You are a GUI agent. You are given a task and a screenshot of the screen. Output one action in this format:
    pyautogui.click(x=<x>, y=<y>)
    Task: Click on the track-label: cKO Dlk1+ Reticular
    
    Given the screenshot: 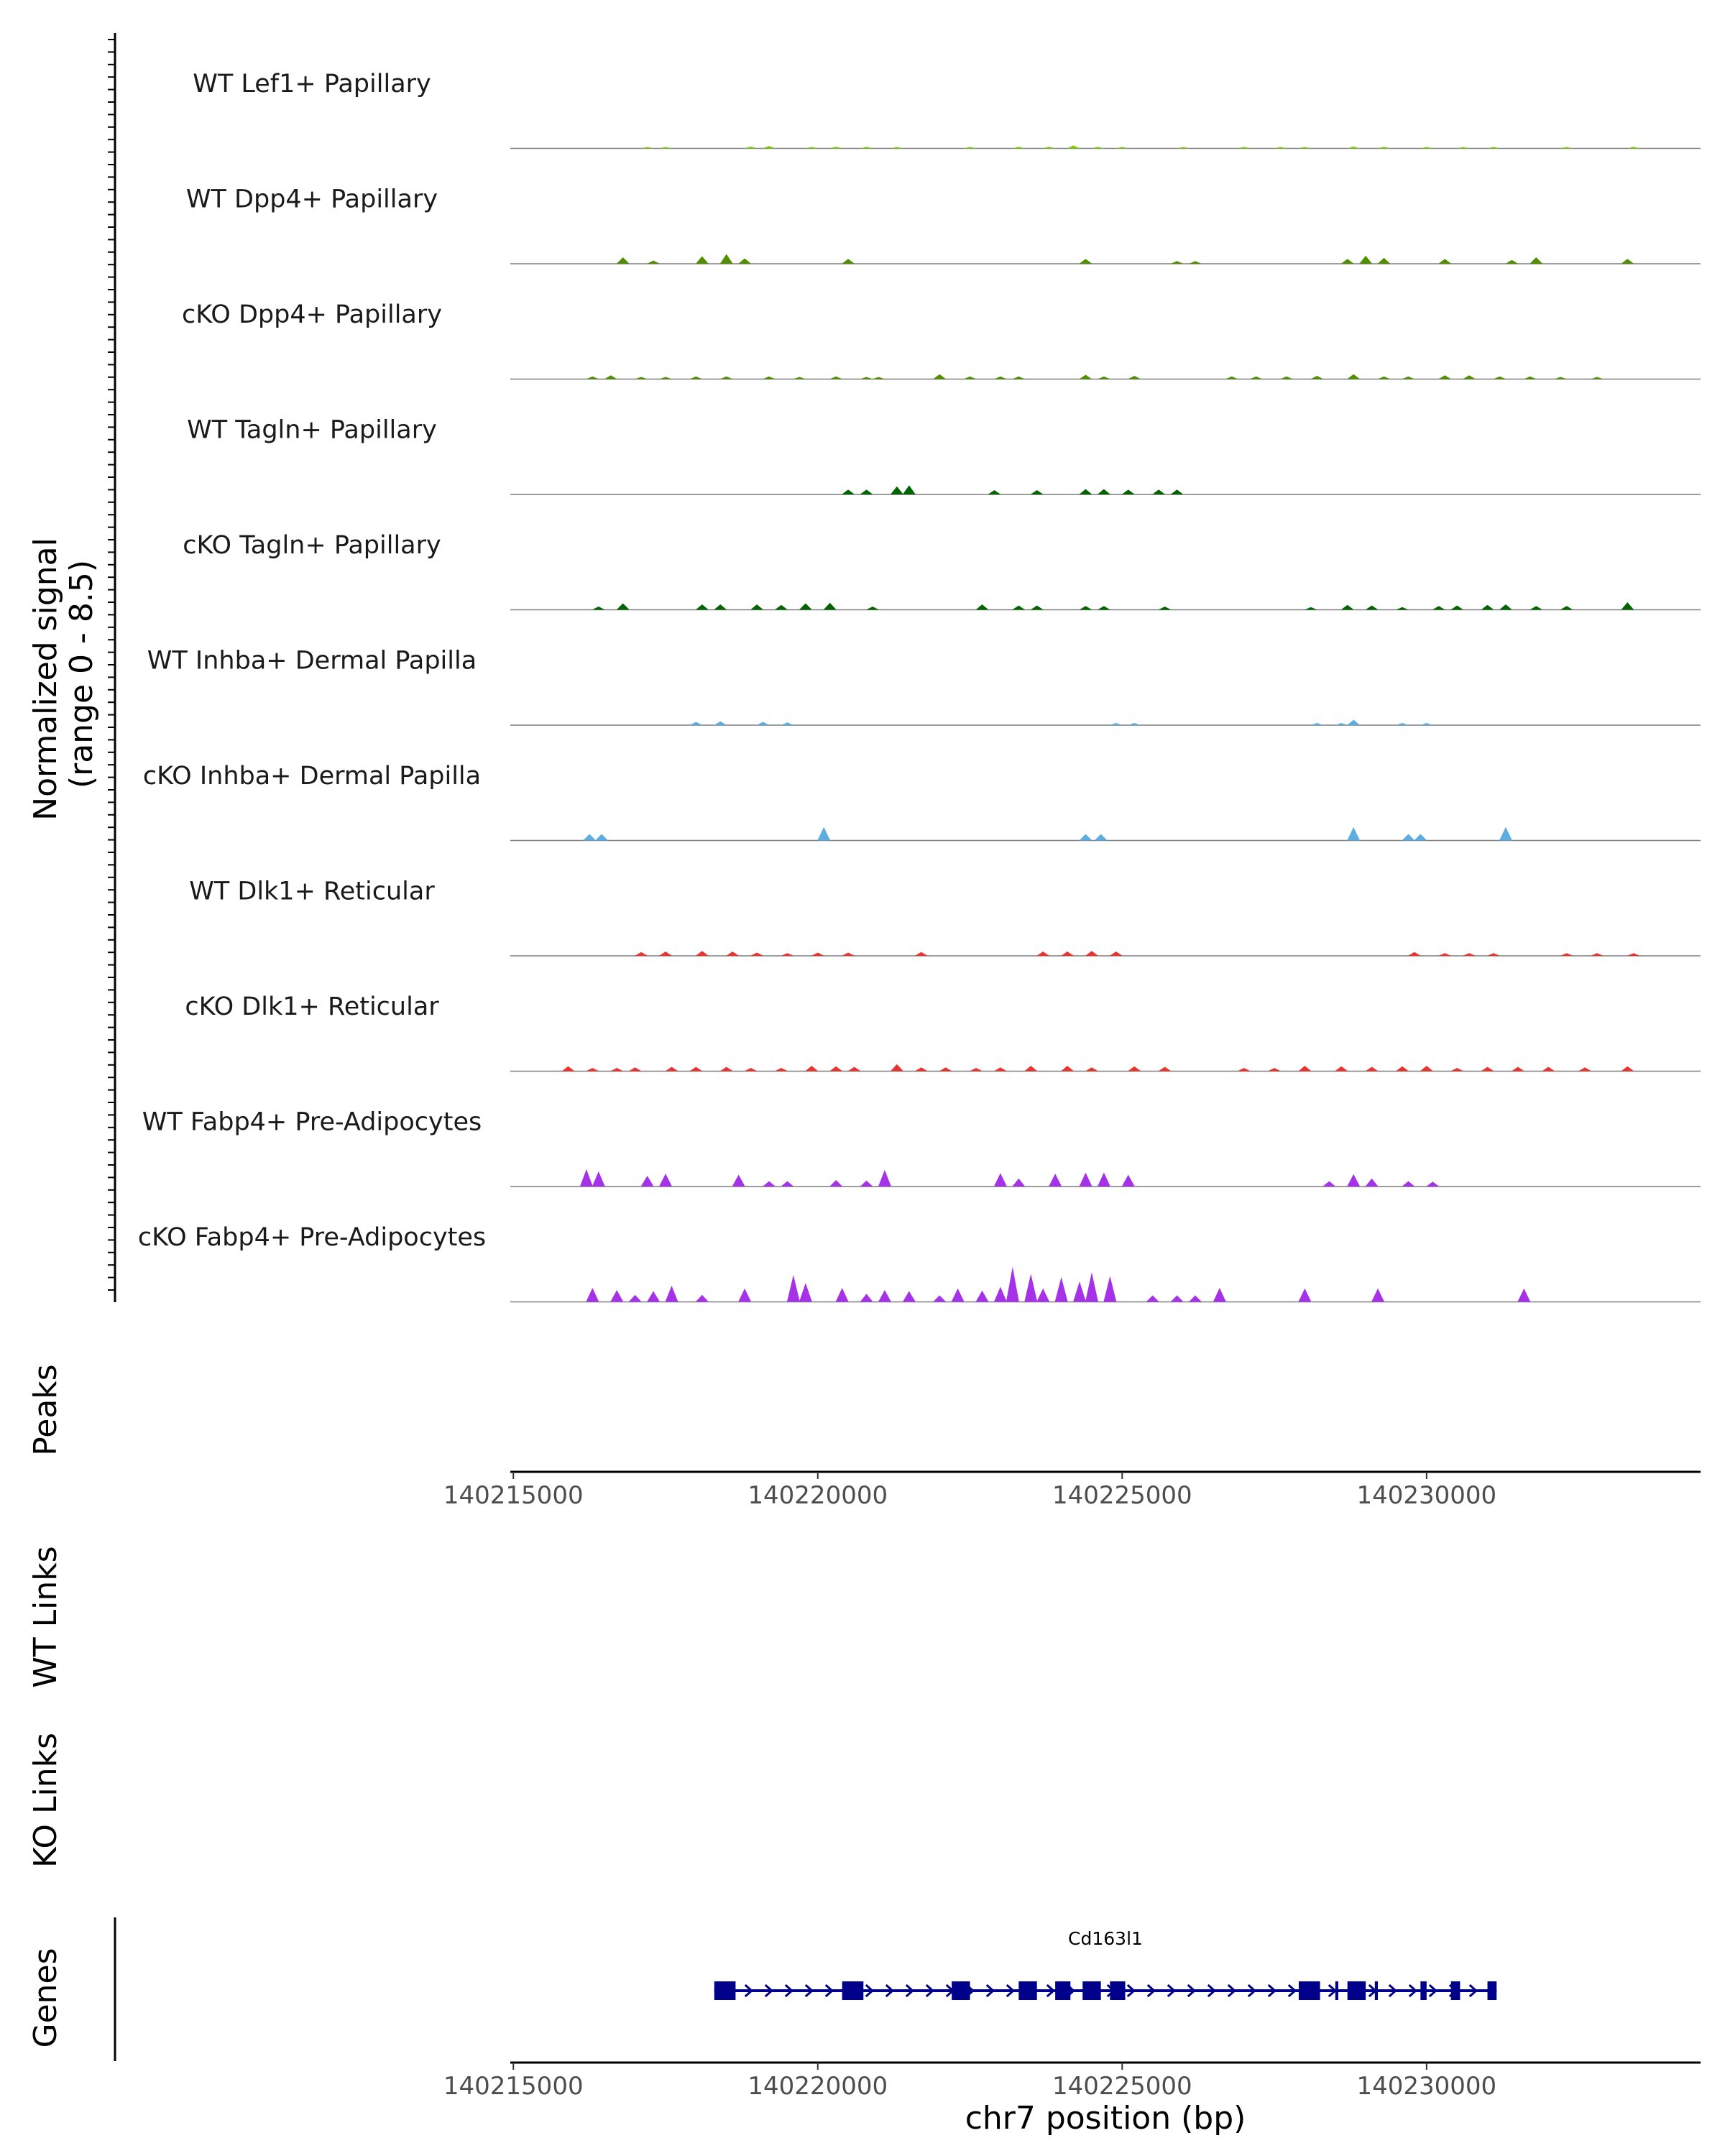 What is the action you would take?
    pyautogui.click(x=312, y=1007)
    